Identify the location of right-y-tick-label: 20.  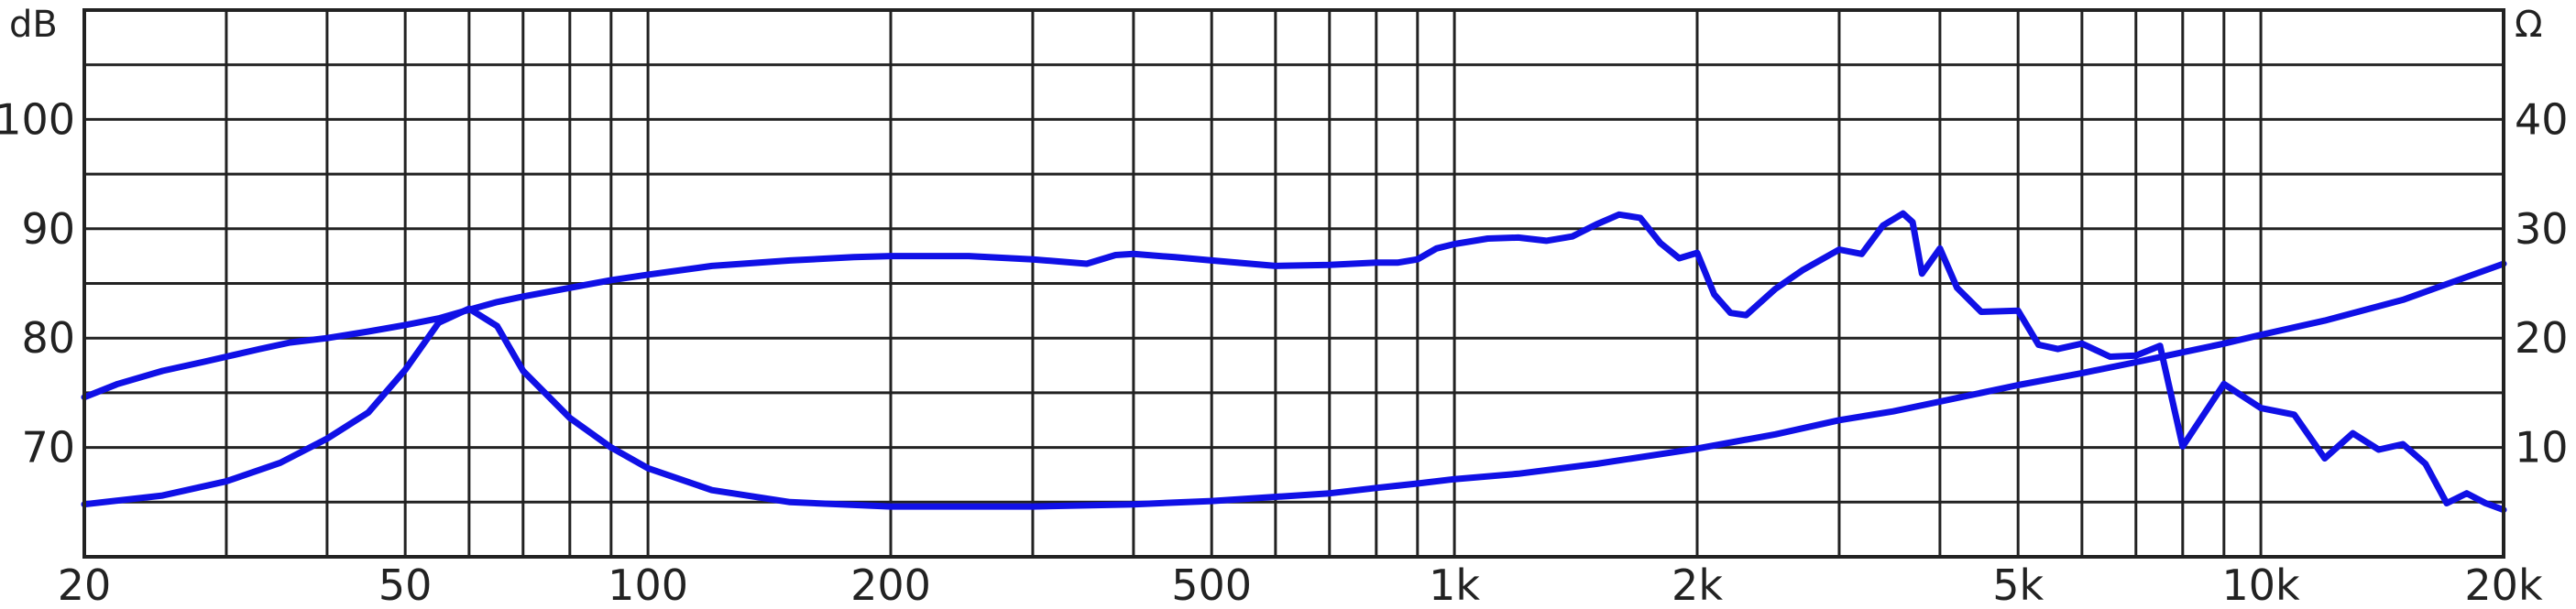
(2542, 338).